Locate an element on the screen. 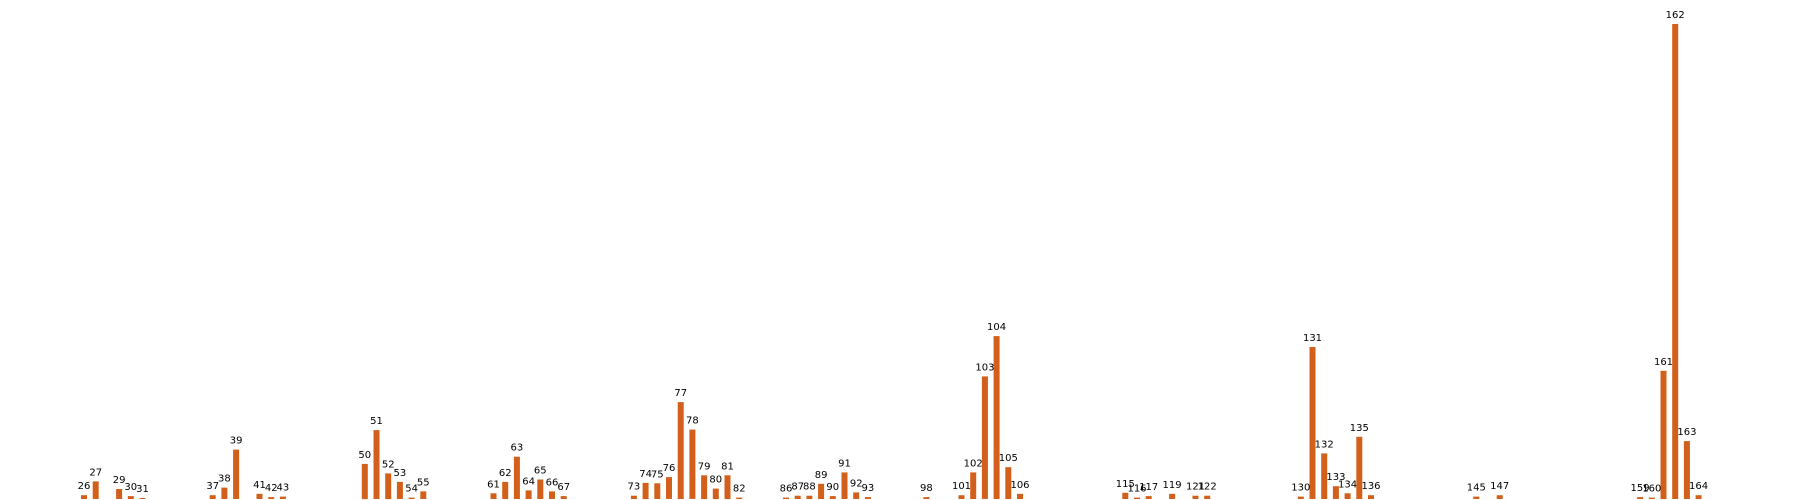  bar-label-50: 50 is located at coordinates (364, 455).